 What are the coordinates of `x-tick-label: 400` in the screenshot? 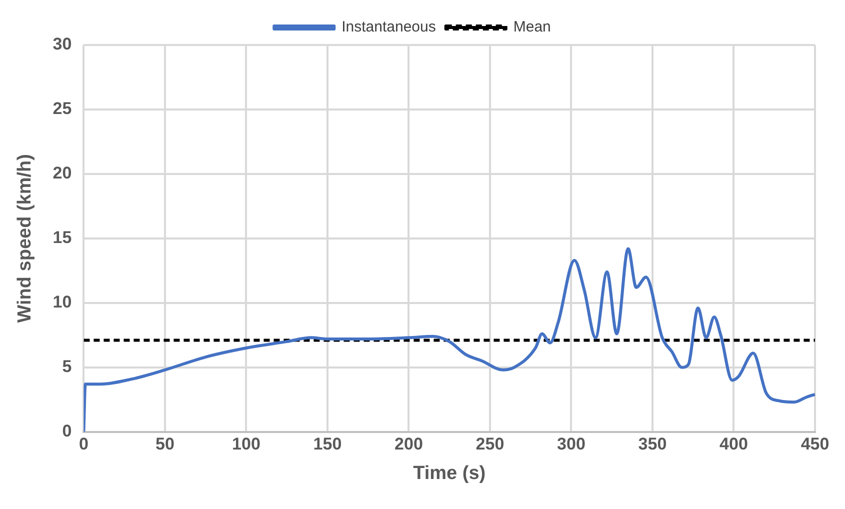 It's located at (734, 444).